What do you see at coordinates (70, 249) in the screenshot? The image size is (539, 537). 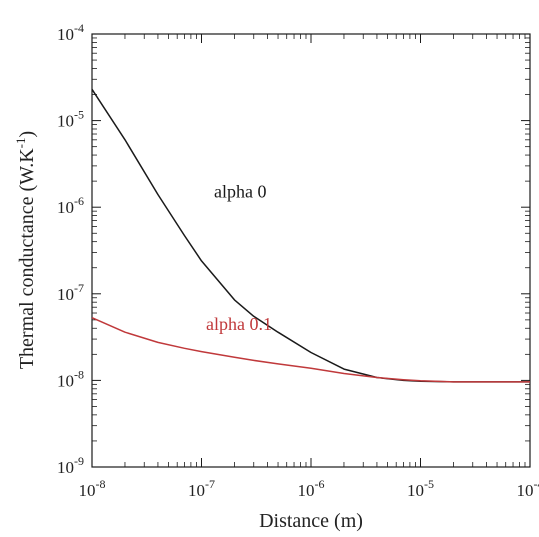 I see `y-tick-labels: 10-910-810-710-610-510-4` at bounding box center [70, 249].